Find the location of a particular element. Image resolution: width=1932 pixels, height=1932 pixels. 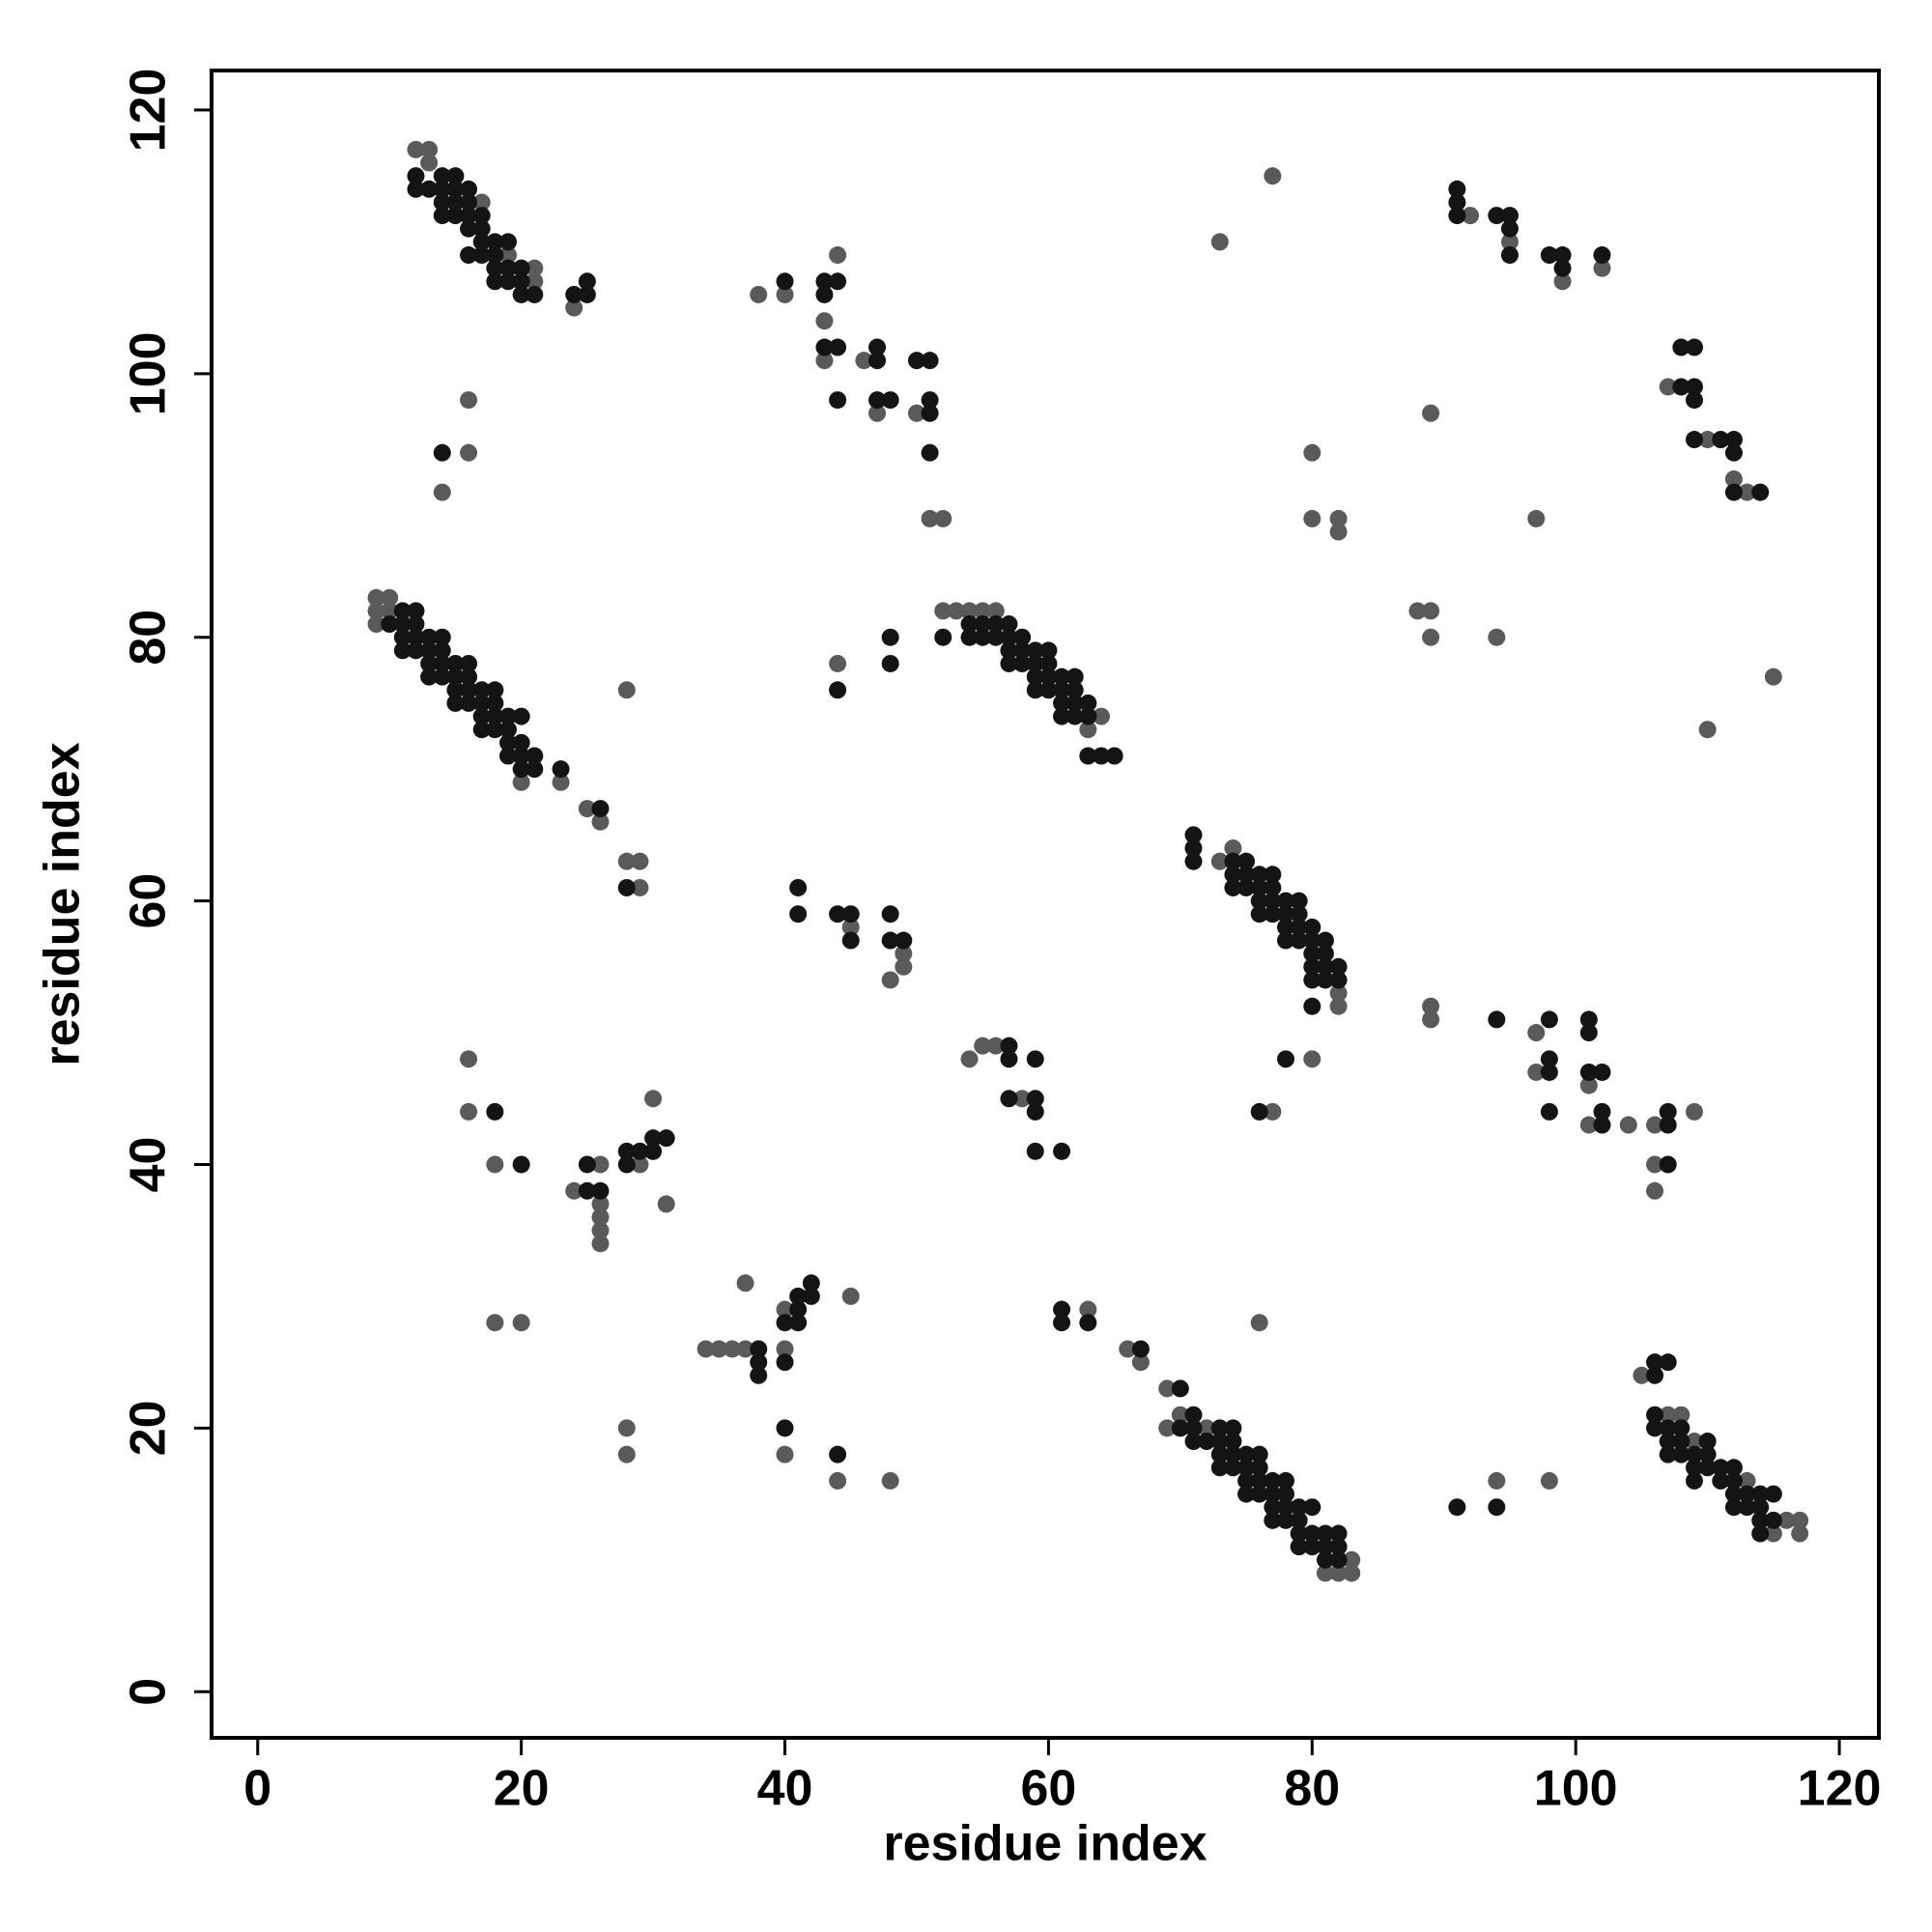

x-tick-label: 120 is located at coordinates (1840, 1789).